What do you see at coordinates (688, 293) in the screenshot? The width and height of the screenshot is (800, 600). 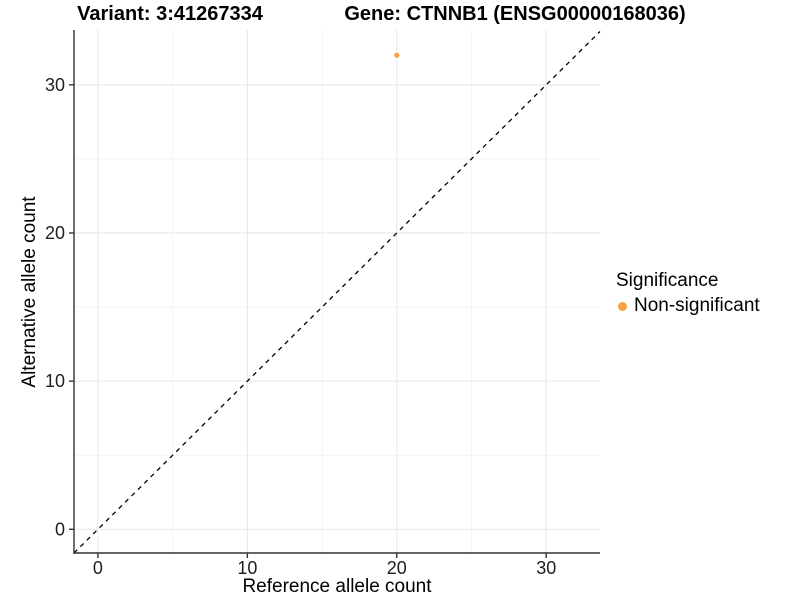 I see `legend: Significance Non-significant` at bounding box center [688, 293].